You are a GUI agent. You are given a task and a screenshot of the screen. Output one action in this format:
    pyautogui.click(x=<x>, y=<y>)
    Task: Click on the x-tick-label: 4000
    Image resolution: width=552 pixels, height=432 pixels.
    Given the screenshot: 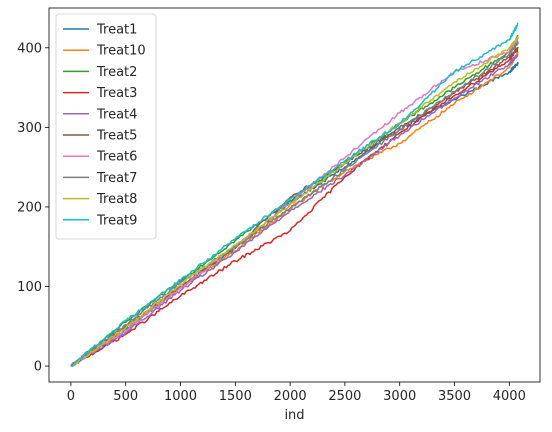 What is the action you would take?
    pyautogui.click(x=509, y=396)
    